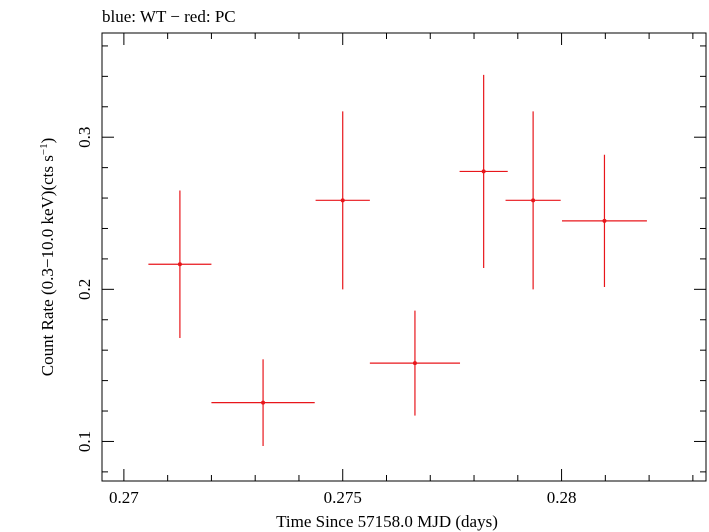 The image size is (709, 532). I want to click on x-tick-label: 0.27, so click(124, 497).